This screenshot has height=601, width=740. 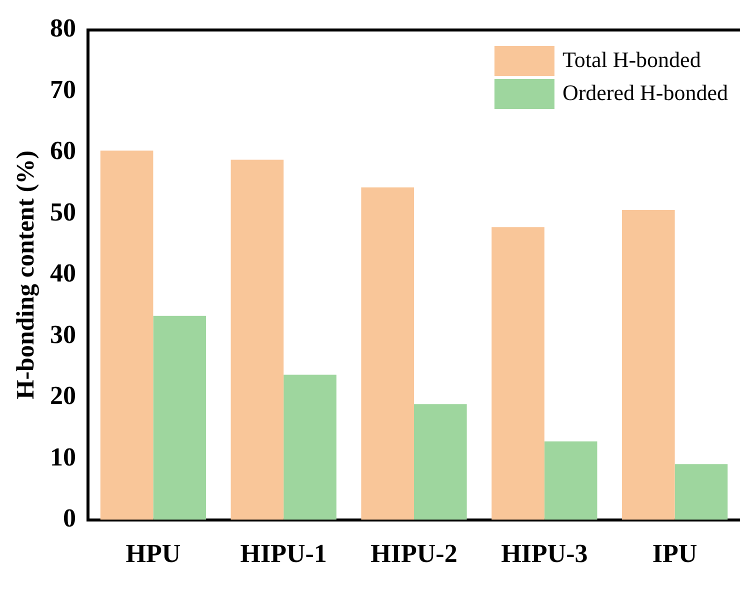 I want to click on y-tick-label: 30, so click(x=63, y=334).